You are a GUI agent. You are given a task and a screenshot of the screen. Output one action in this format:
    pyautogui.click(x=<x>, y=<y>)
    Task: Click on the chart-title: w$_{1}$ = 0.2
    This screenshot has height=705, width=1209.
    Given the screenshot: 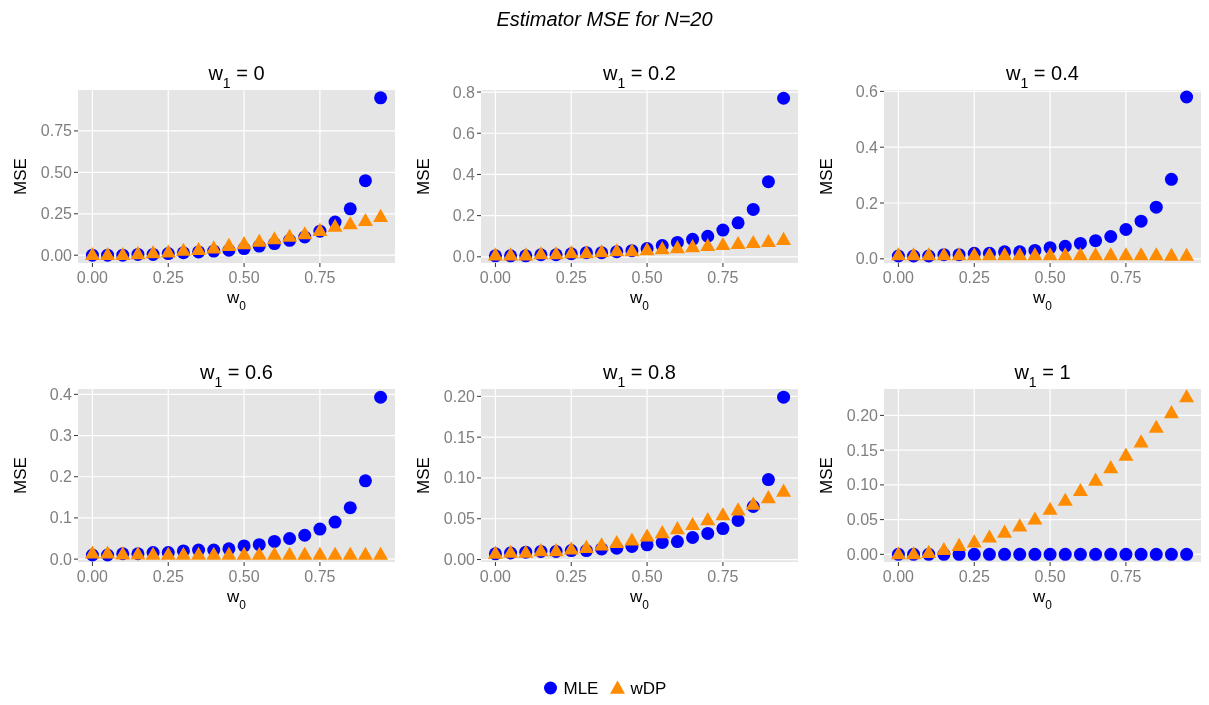 What is the action you would take?
    pyautogui.click(x=639, y=76)
    